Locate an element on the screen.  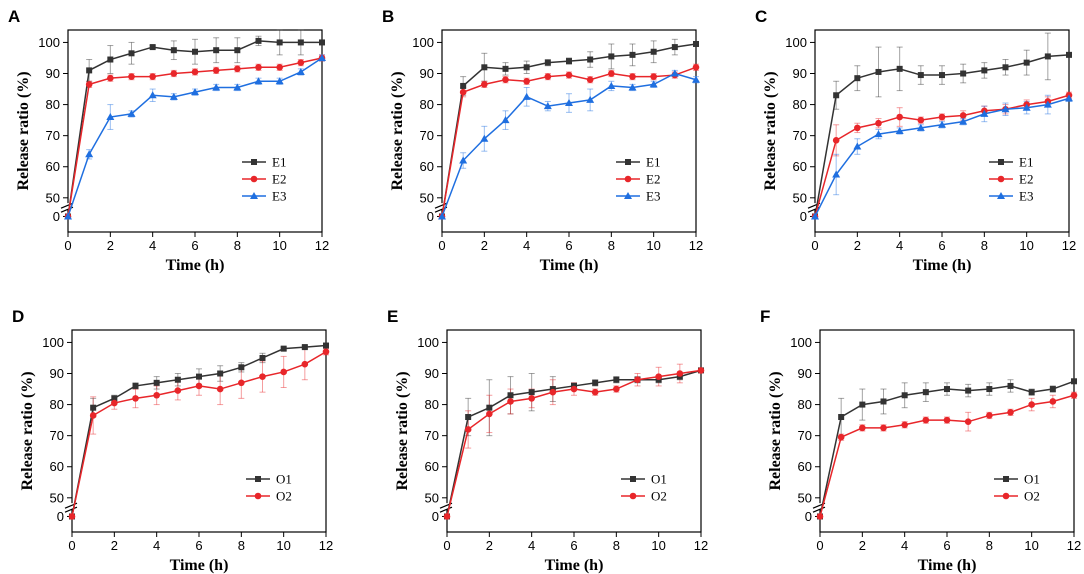
panel-label: C is located at coordinates (761, 16).